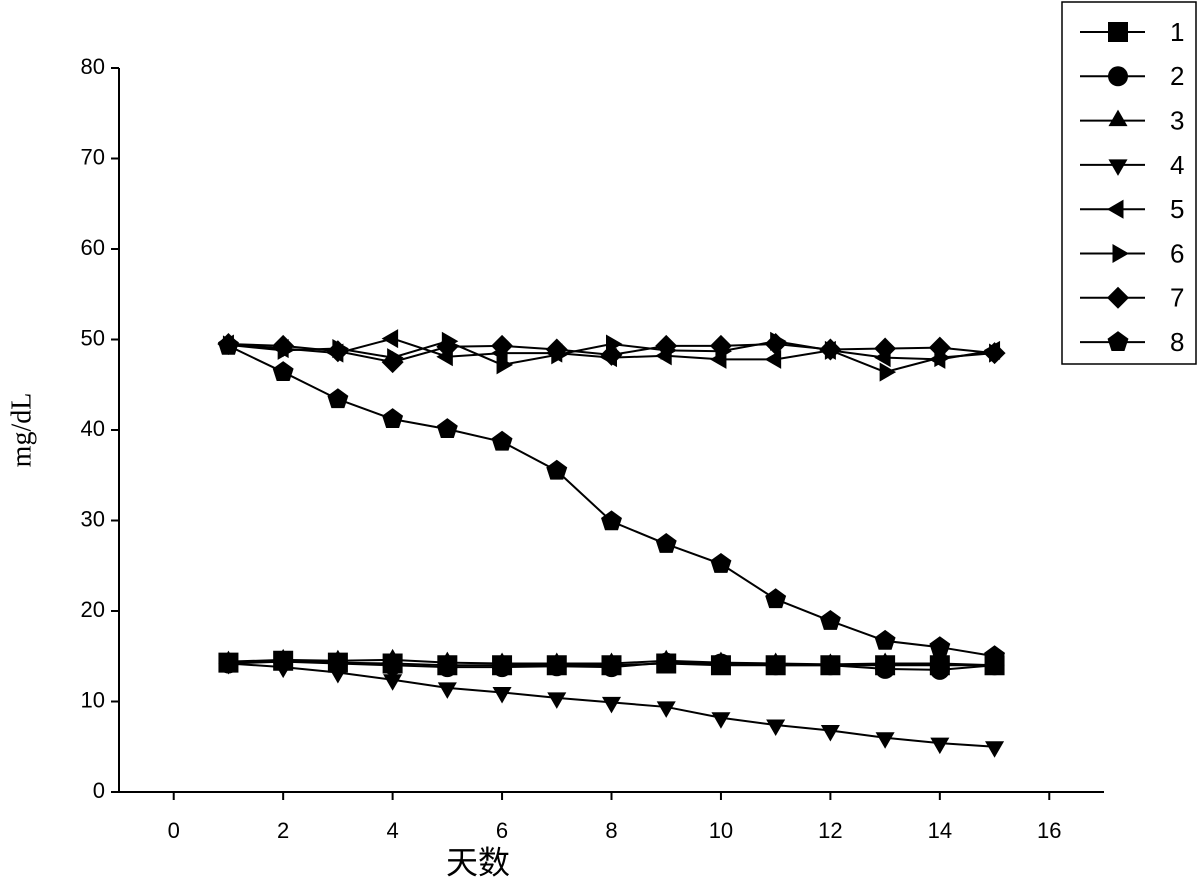 This screenshot has width=1200, height=888. Describe the element at coordinates (99, 790) in the screenshot. I see `y-tick-label: 0` at that location.